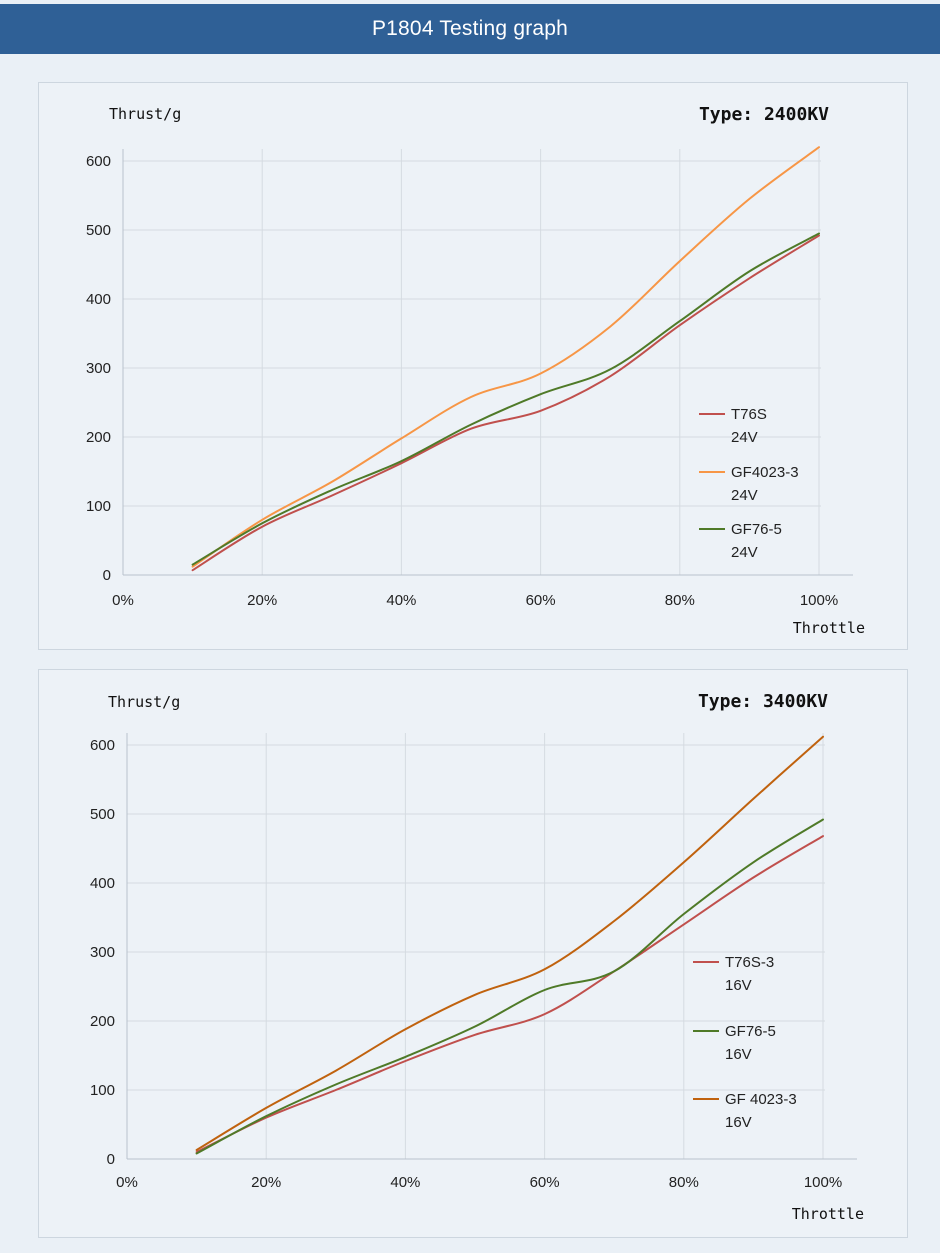 This screenshot has width=940, height=1253. What do you see at coordinates (764, 114) in the screenshot?
I see `chart-title: Type: 2400KV` at bounding box center [764, 114].